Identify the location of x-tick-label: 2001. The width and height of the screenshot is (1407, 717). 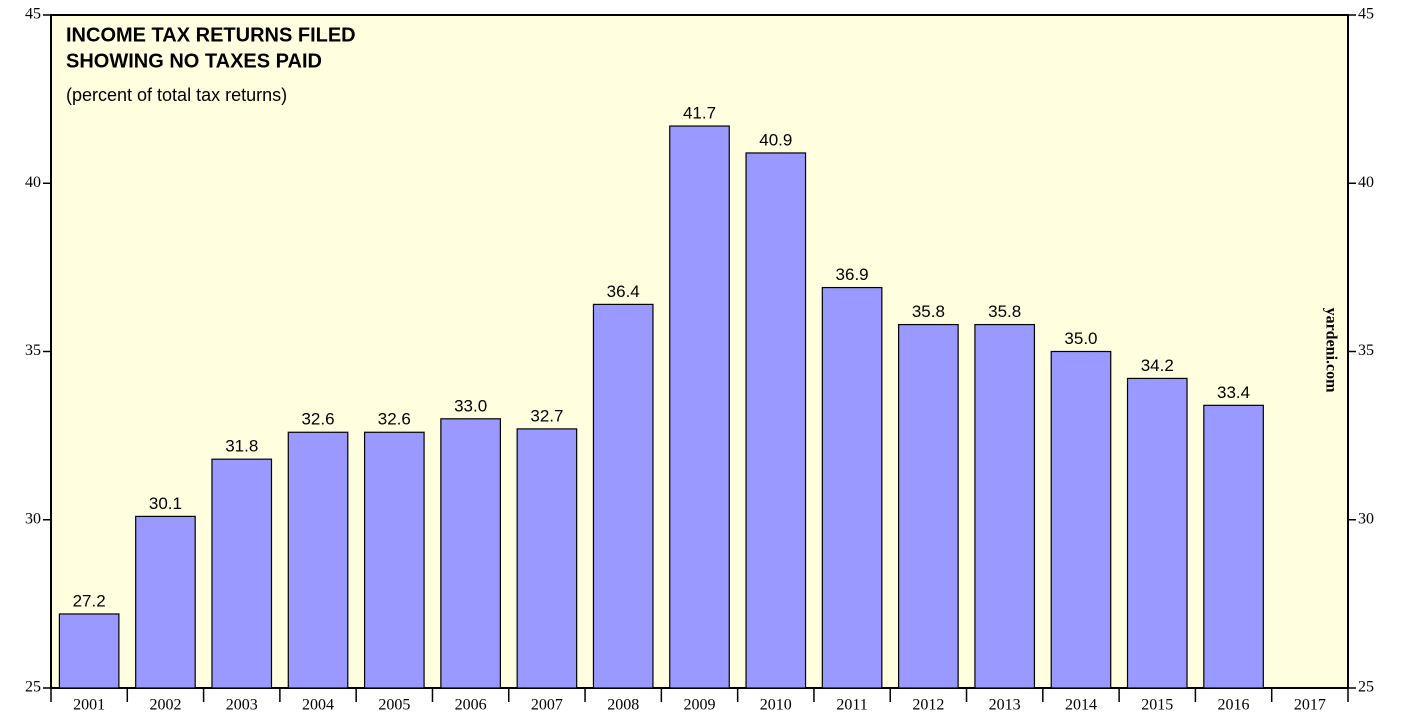
(89, 705).